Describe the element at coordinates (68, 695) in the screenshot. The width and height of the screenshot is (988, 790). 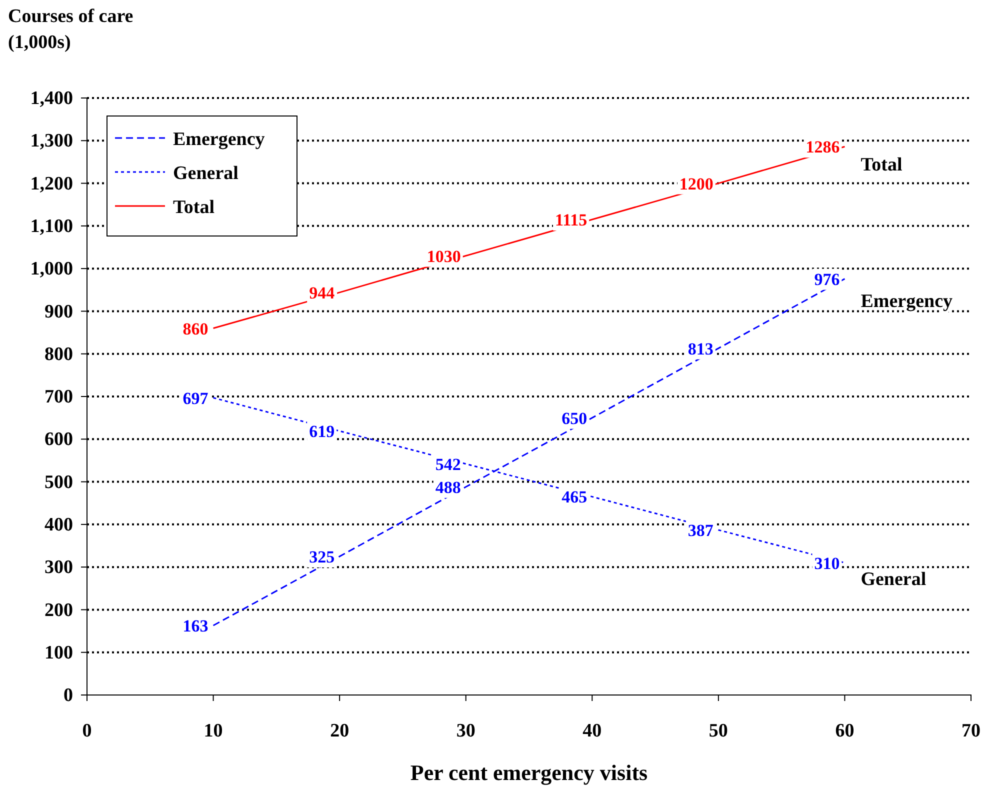
I see `y-tick-label: 0` at that location.